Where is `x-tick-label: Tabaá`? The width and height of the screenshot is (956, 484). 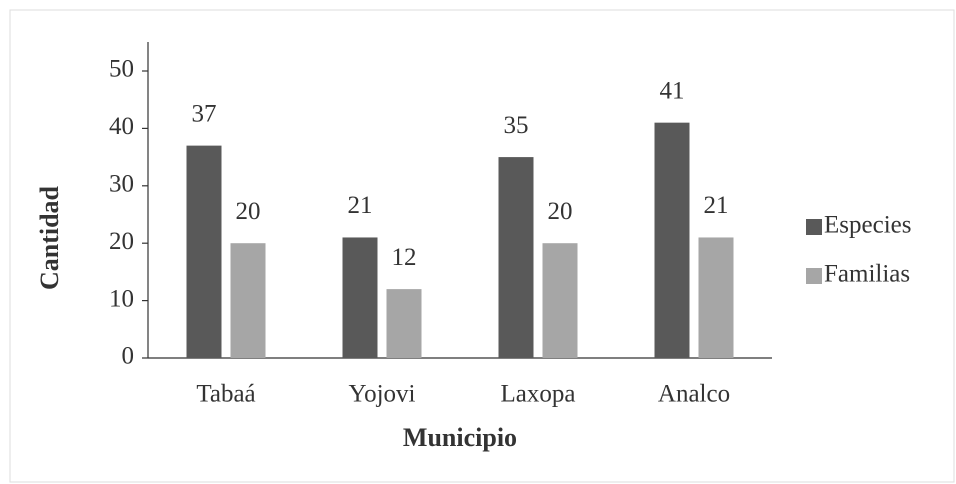
x-tick-label: Tabaá is located at coordinates (225, 394).